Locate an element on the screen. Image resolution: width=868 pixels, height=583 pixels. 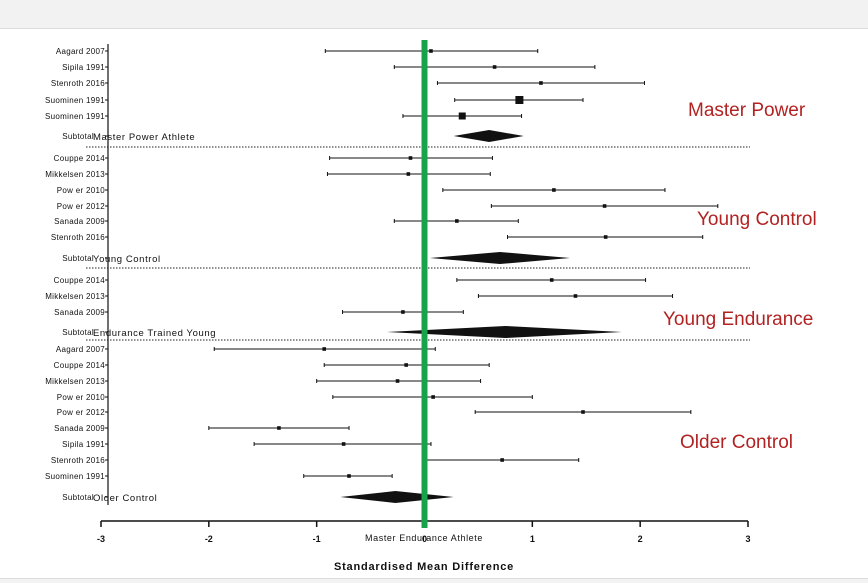
x-axis-title: Standardised Mean Difference is located at coordinates (424, 567).